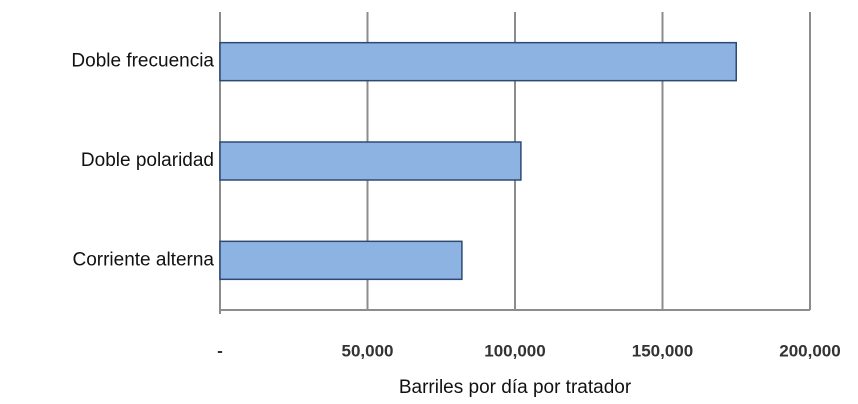 The width and height of the screenshot is (858, 404). Describe the element at coordinates (142, 61) in the screenshot. I see `y-tick-label: Doble frecuencia` at that location.